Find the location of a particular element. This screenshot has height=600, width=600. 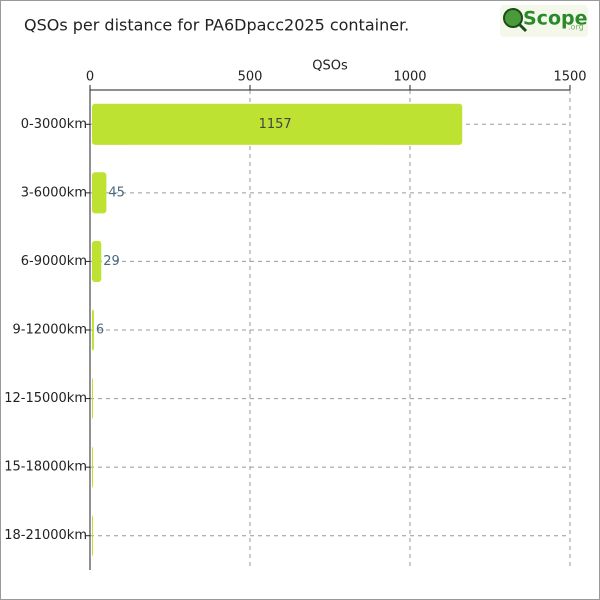

data-label: 6 is located at coordinates (100, 330).